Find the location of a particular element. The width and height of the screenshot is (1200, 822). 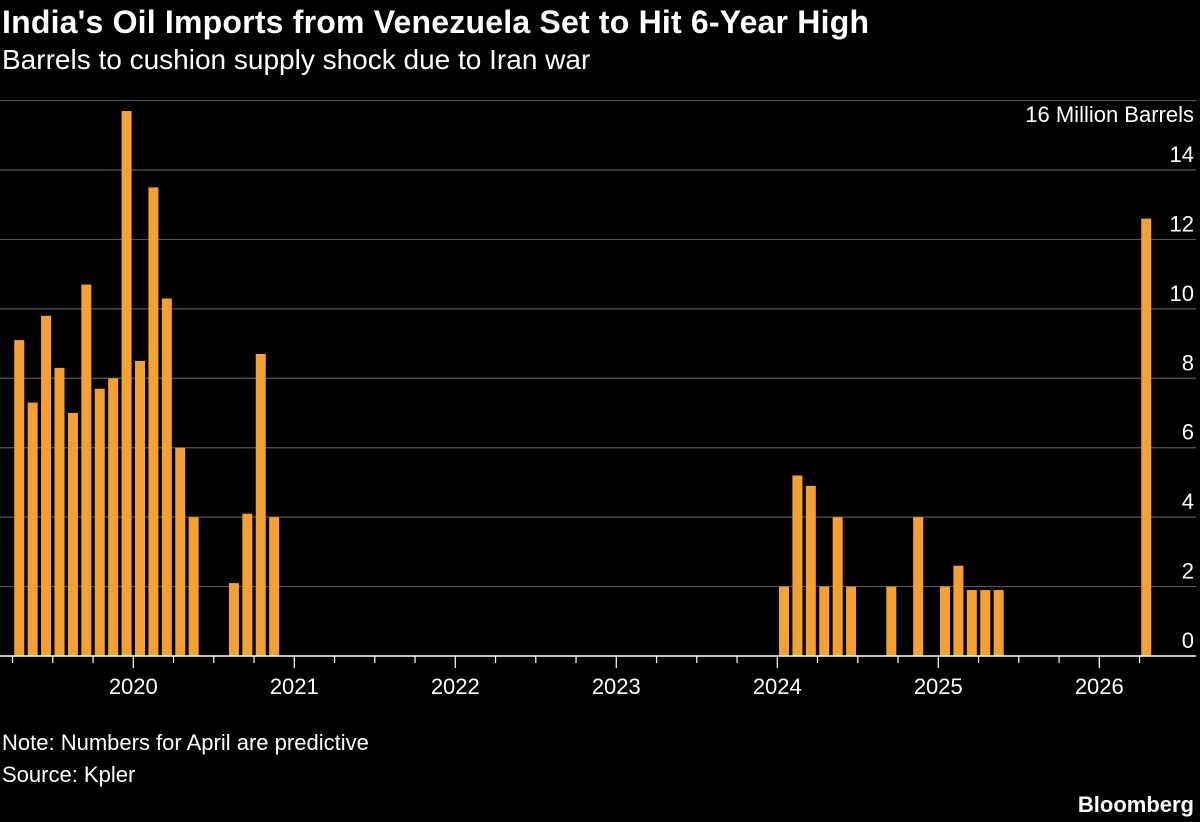

x-tick-label: 2024 is located at coordinates (777, 686).